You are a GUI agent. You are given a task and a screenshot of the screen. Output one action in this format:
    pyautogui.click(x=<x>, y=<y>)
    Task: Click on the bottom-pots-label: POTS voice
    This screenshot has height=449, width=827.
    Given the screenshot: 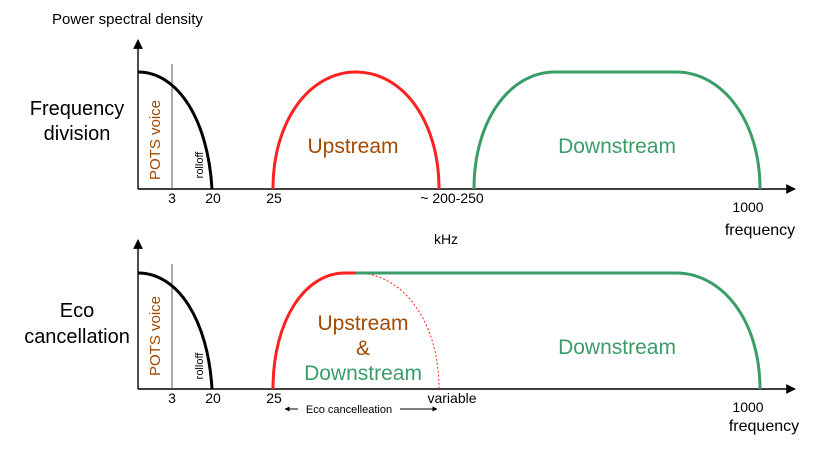 What is the action you would take?
    pyautogui.click(x=155, y=336)
    